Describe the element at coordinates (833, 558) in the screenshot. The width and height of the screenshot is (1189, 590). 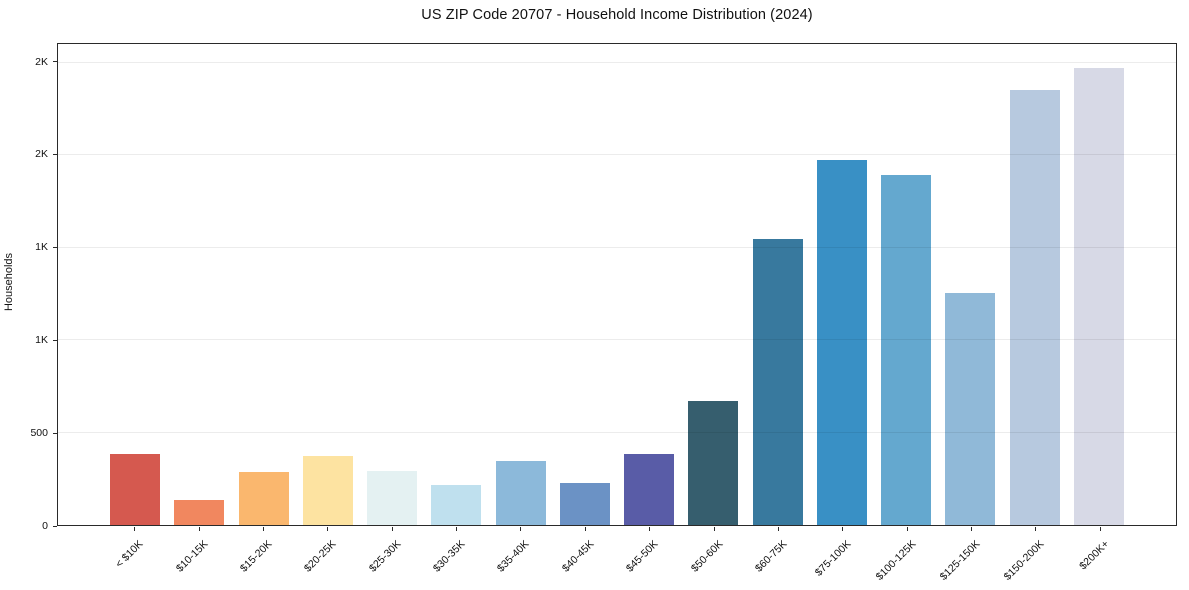
I see `x-tick-label: $75-100K` at that location.